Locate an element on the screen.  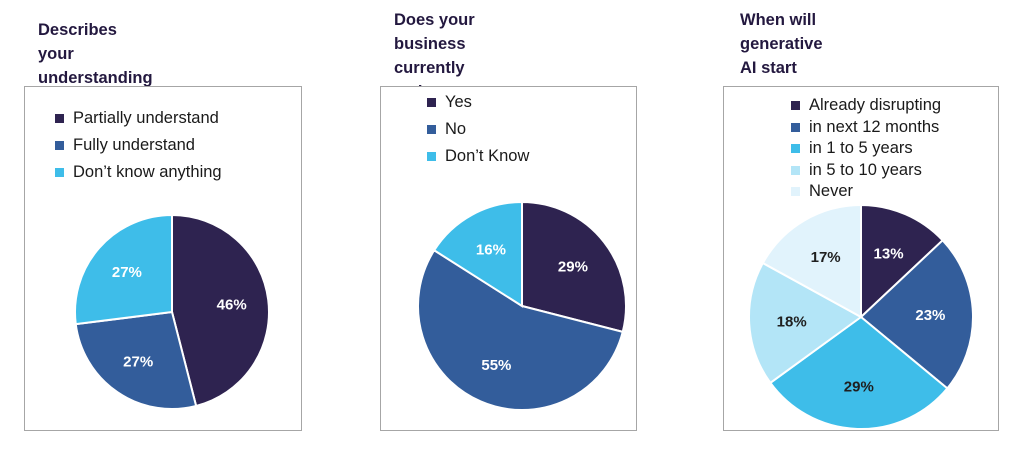
legend-item: Don’t Know is located at coordinates (478, 156).